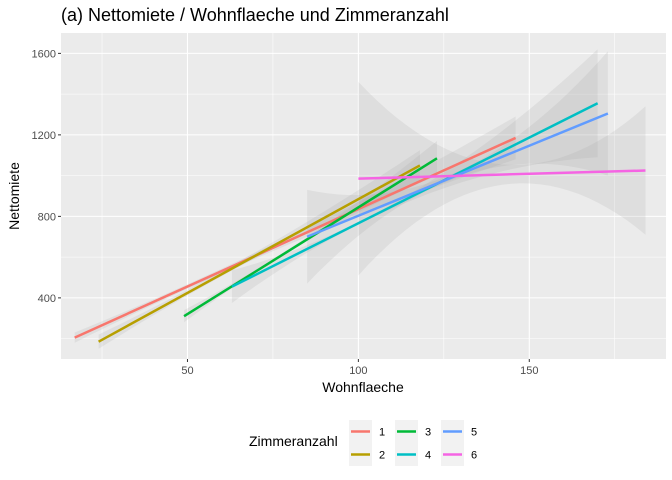  What do you see at coordinates (47, 217) in the screenshot?
I see `y-tick-label: 800` at bounding box center [47, 217].